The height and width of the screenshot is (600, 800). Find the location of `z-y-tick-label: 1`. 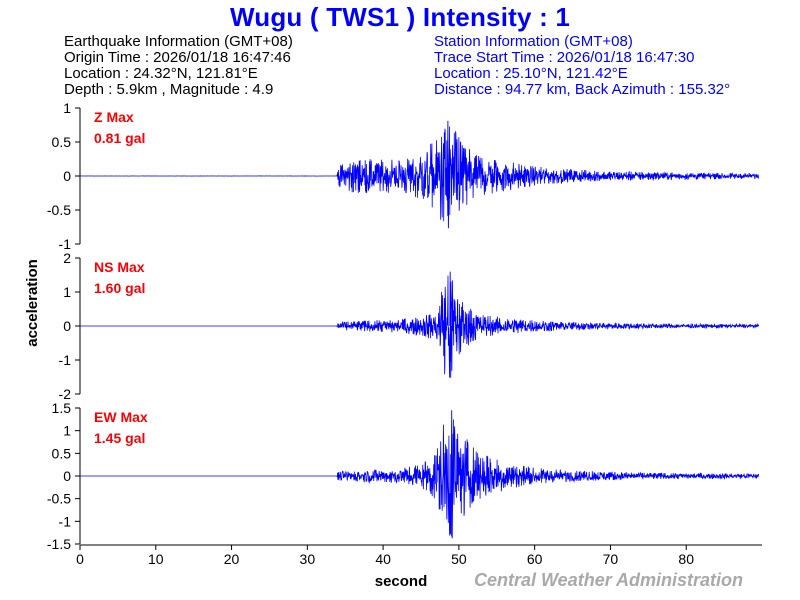

z-y-tick-label: 1 is located at coordinates (67, 108).